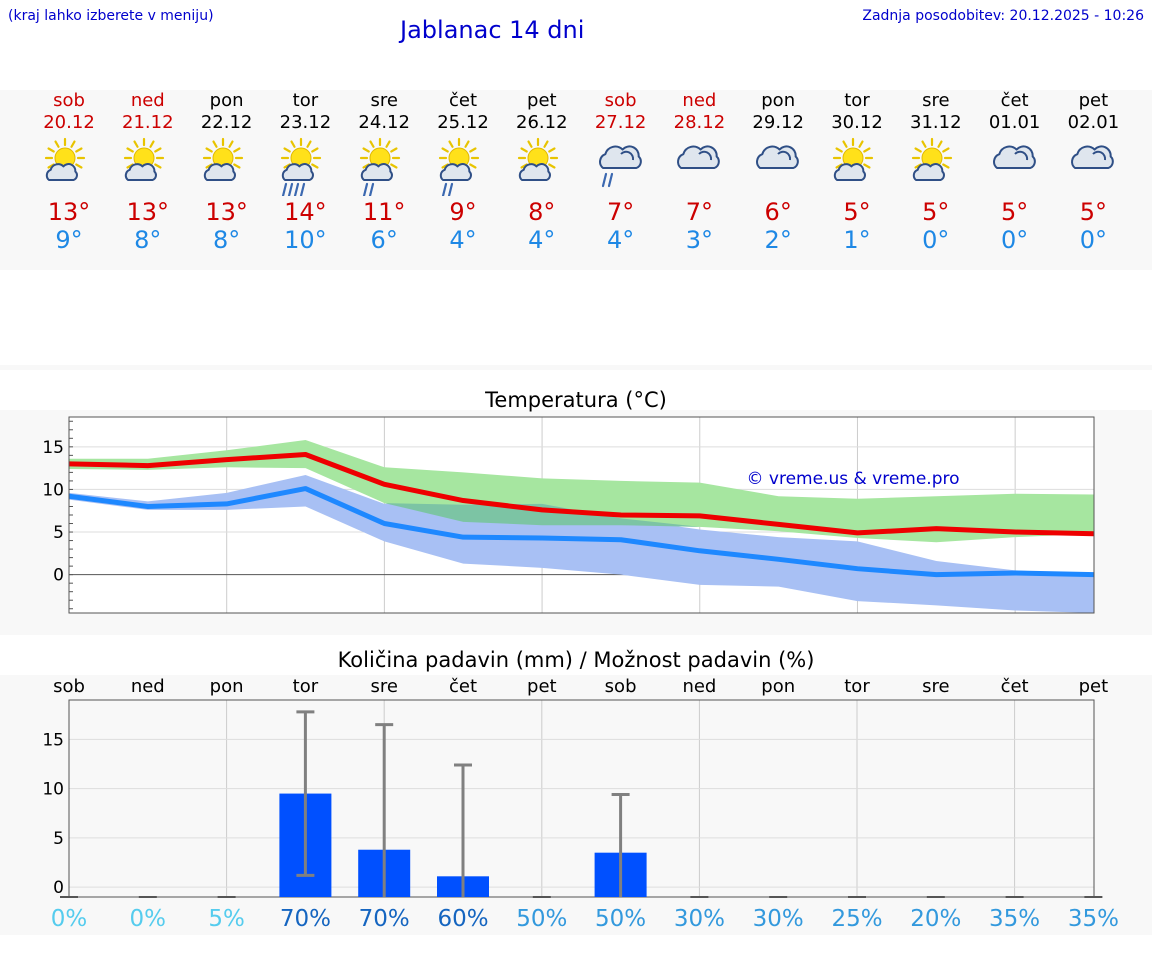  What do you see at coordinates (576, 400) in the screenshot?
I see `temperature-chart-title: Temperatura (°C)` at bounding box center [576, 400].